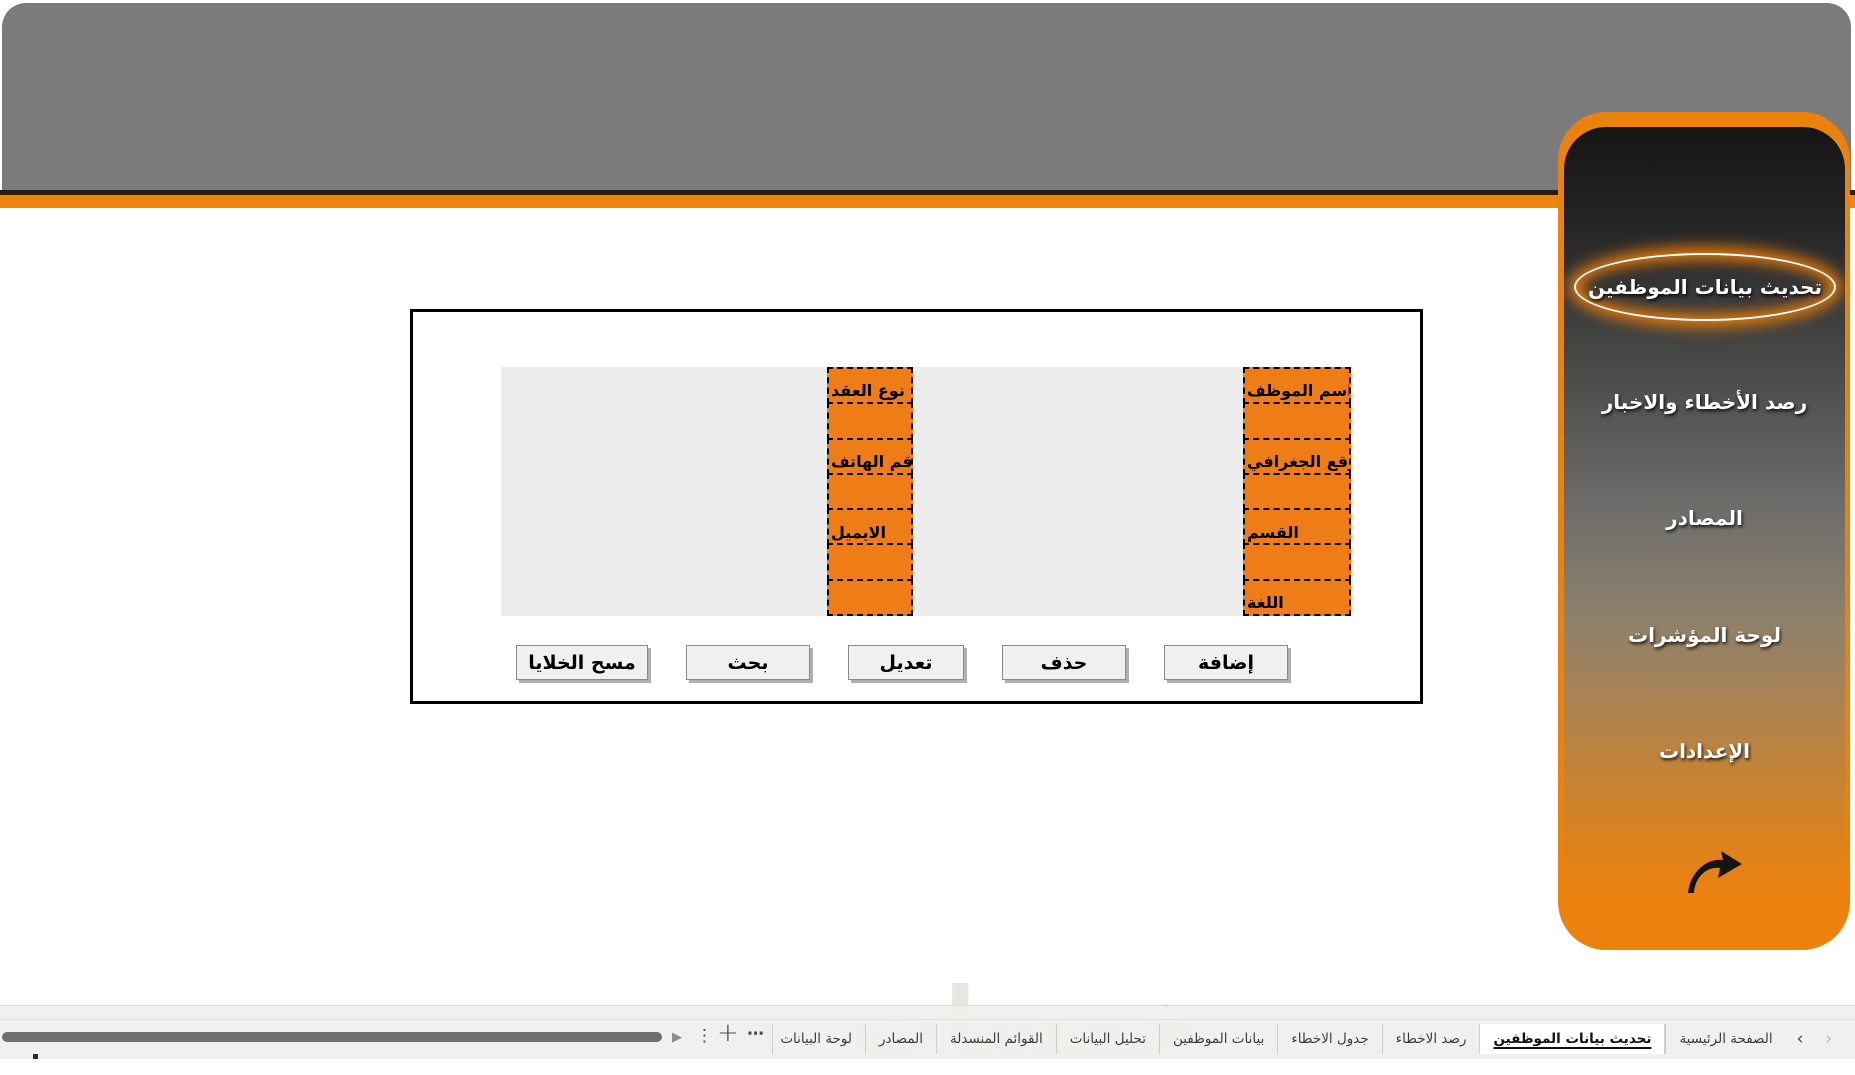 The width and height of the screenshot is (1855, 1075). I want to click on input-cell-phone-number, so click(870, 491).